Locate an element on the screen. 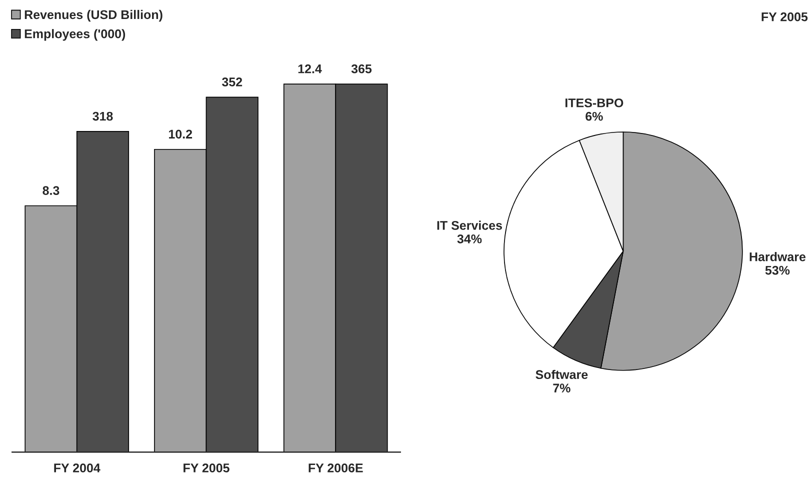 The width and height of the screenshot is (812, 483). data-label: 352 is located at coordinates (232, 82).